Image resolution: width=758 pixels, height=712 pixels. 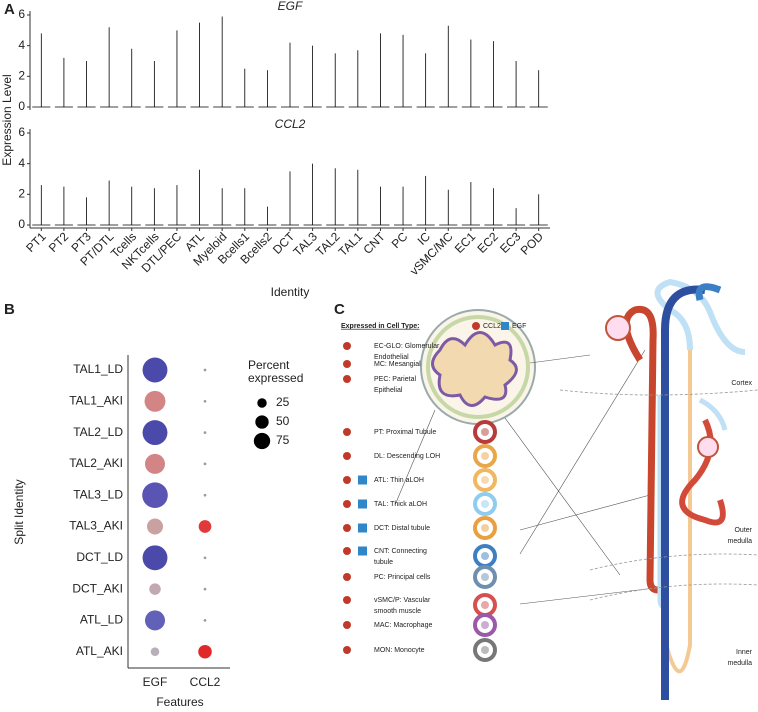 I want to click on item-label: MAC: Macrophage, so click(x=403, y=625).